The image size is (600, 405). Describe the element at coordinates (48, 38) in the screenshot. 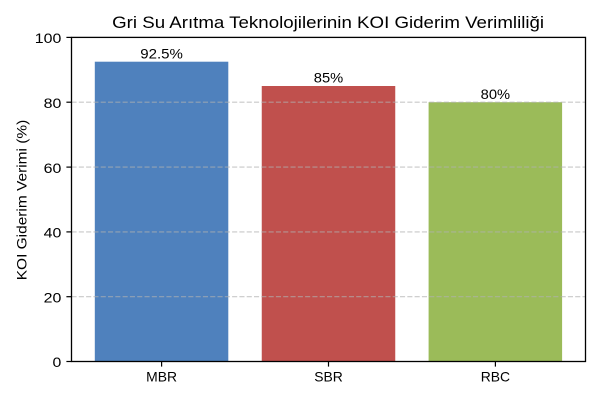

I see `svg-text: 100` at that location.